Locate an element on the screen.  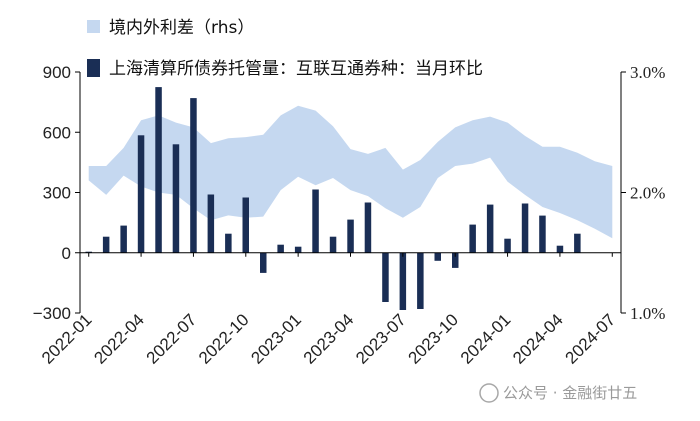
wechat-icon is located at coordinates (489, 393).